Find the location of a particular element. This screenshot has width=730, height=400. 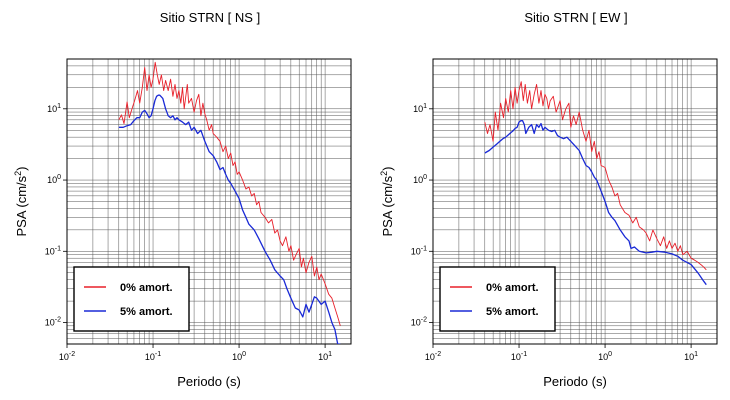

series-line-undamped is located at coordinates (595, 176).